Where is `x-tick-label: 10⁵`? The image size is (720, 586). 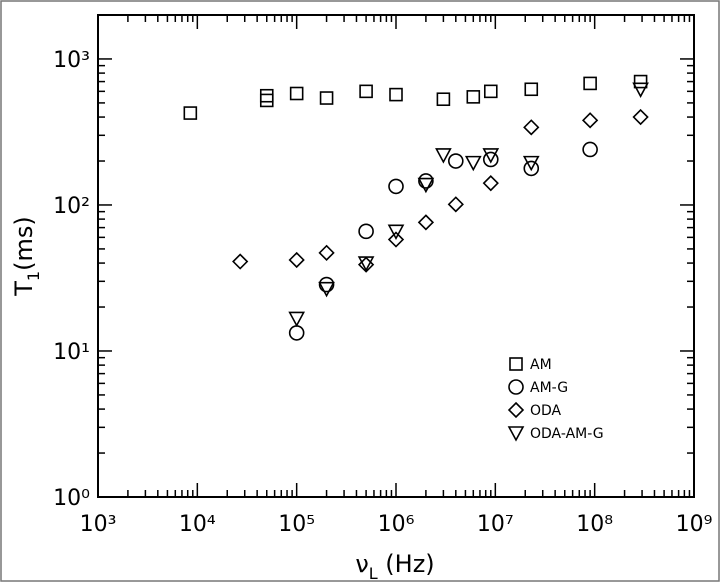
x-tick-label: 10⁵ is located at coordinates (296, 524).